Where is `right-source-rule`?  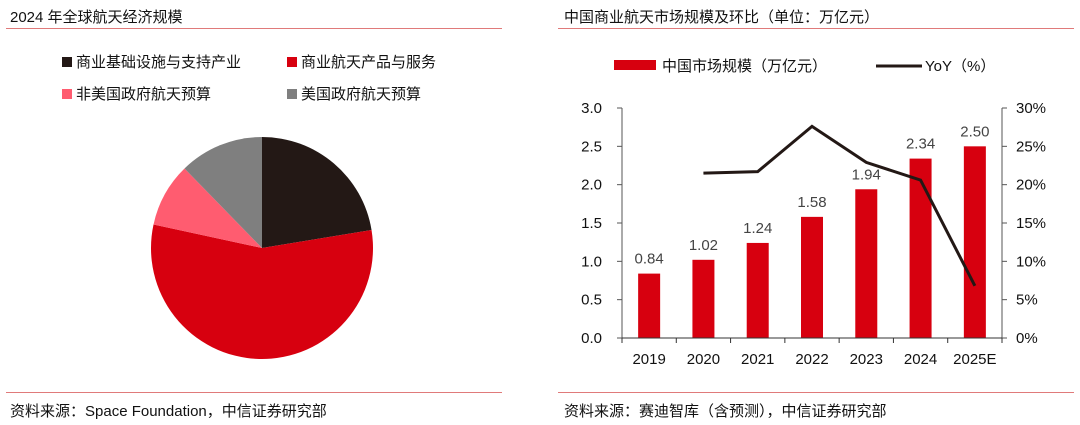
right-source-rule is located at coordinates (816, 392).